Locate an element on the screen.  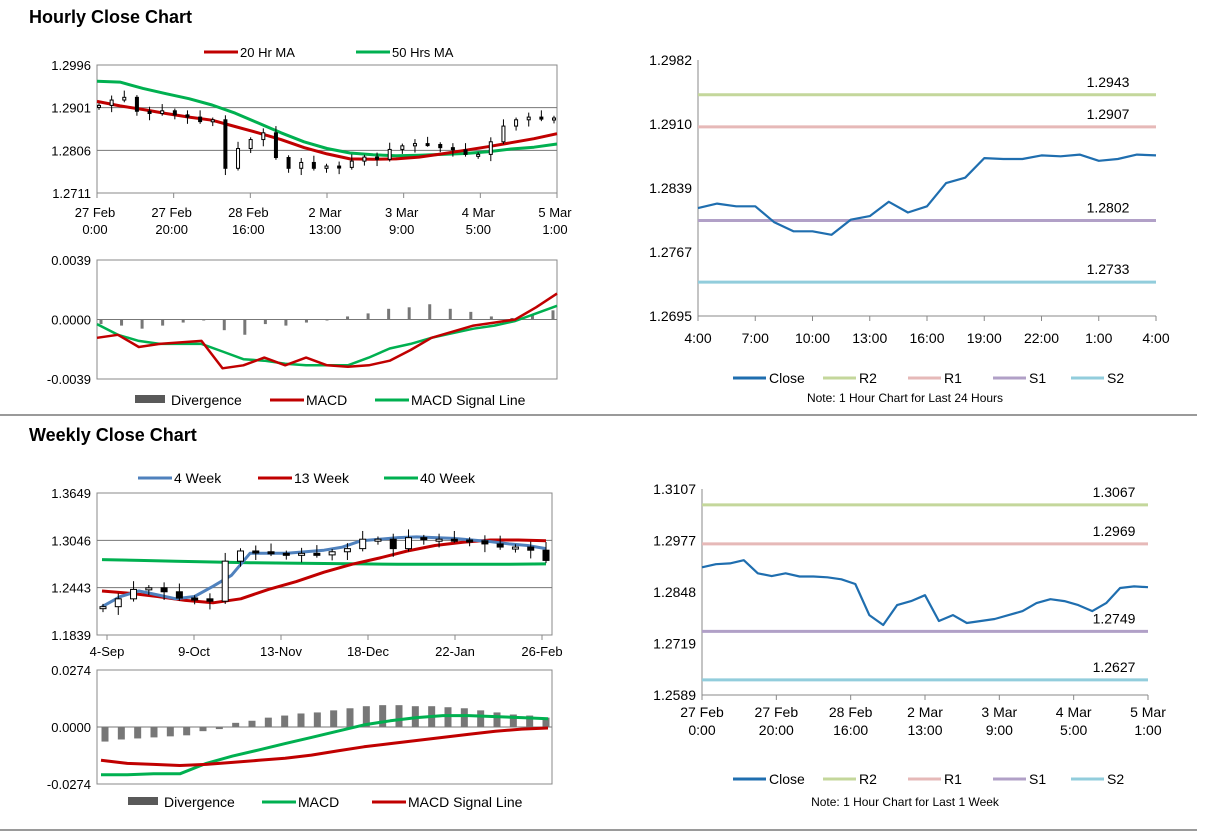
legend-13-week-label: 13 Week is located at coordinates (322, 478).